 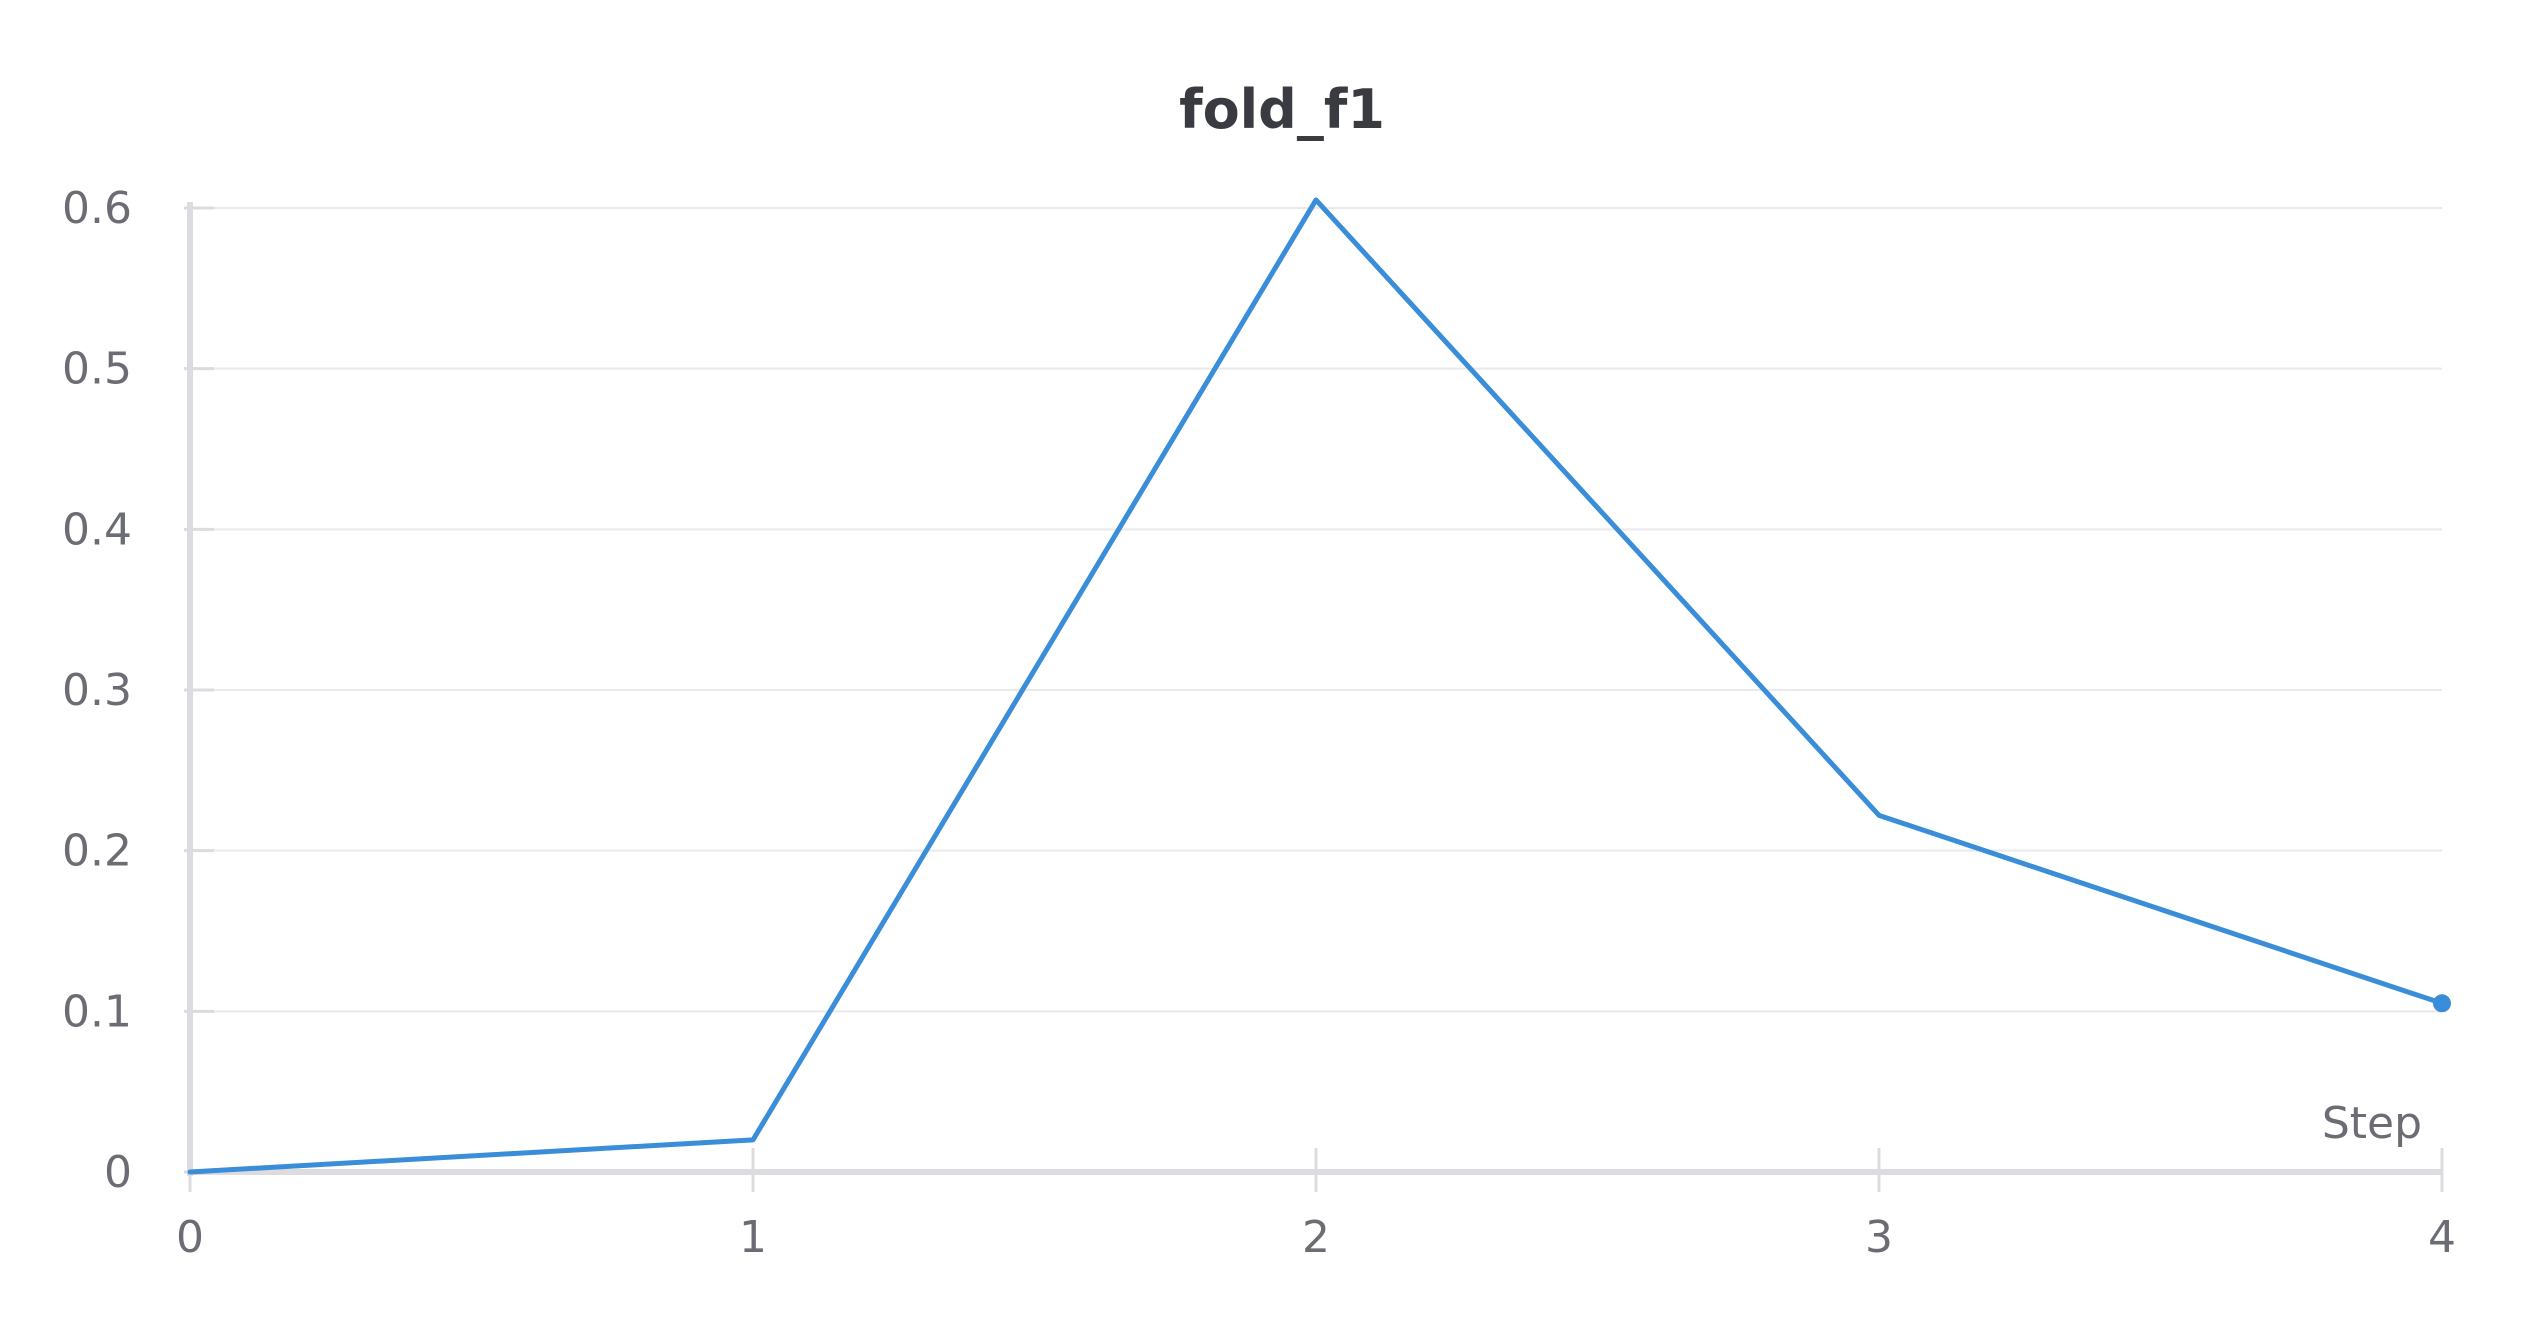 I want to click on y-tick-label: 0.4, so click(x=97, y=529).